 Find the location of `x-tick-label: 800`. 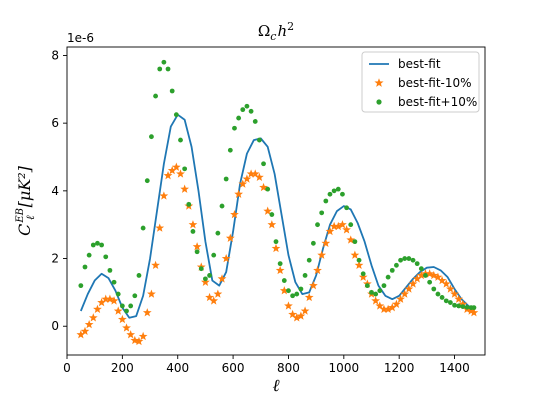

x-tick-label: 800 is located at coordinates (288, 368).